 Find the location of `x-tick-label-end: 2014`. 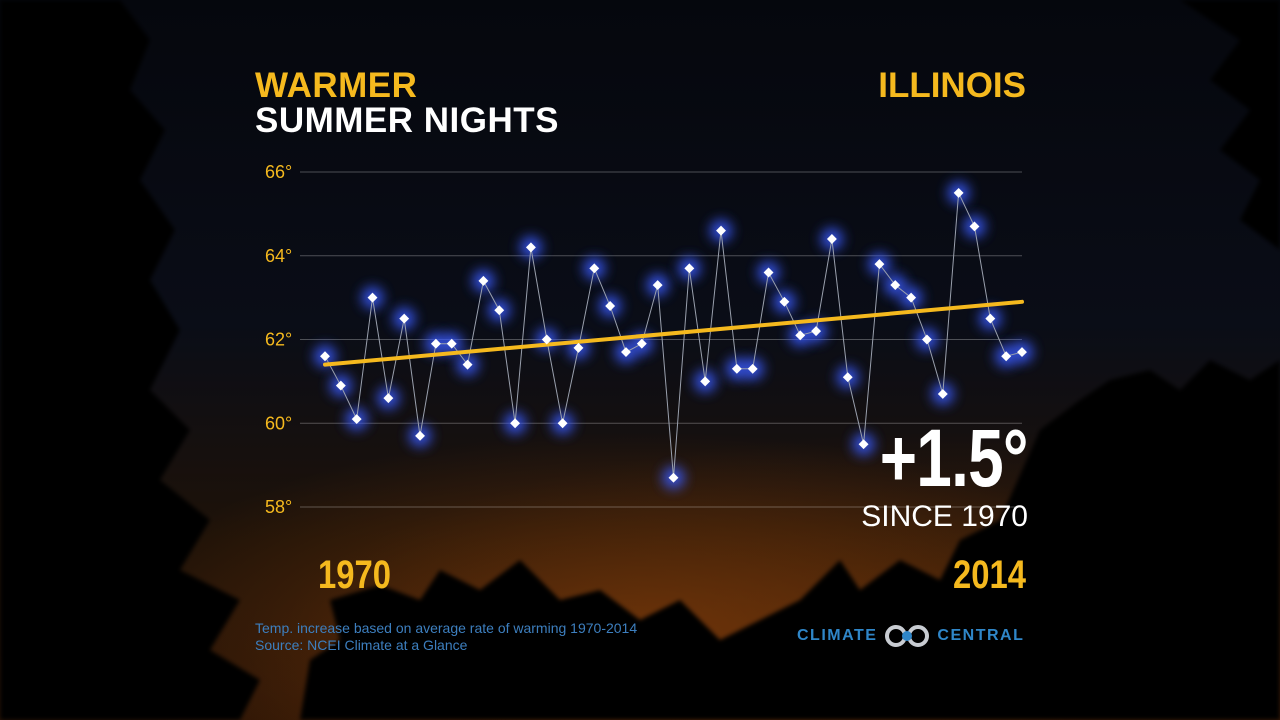

x-tick-label-end: 2014 is located at coordinates (989, 575).